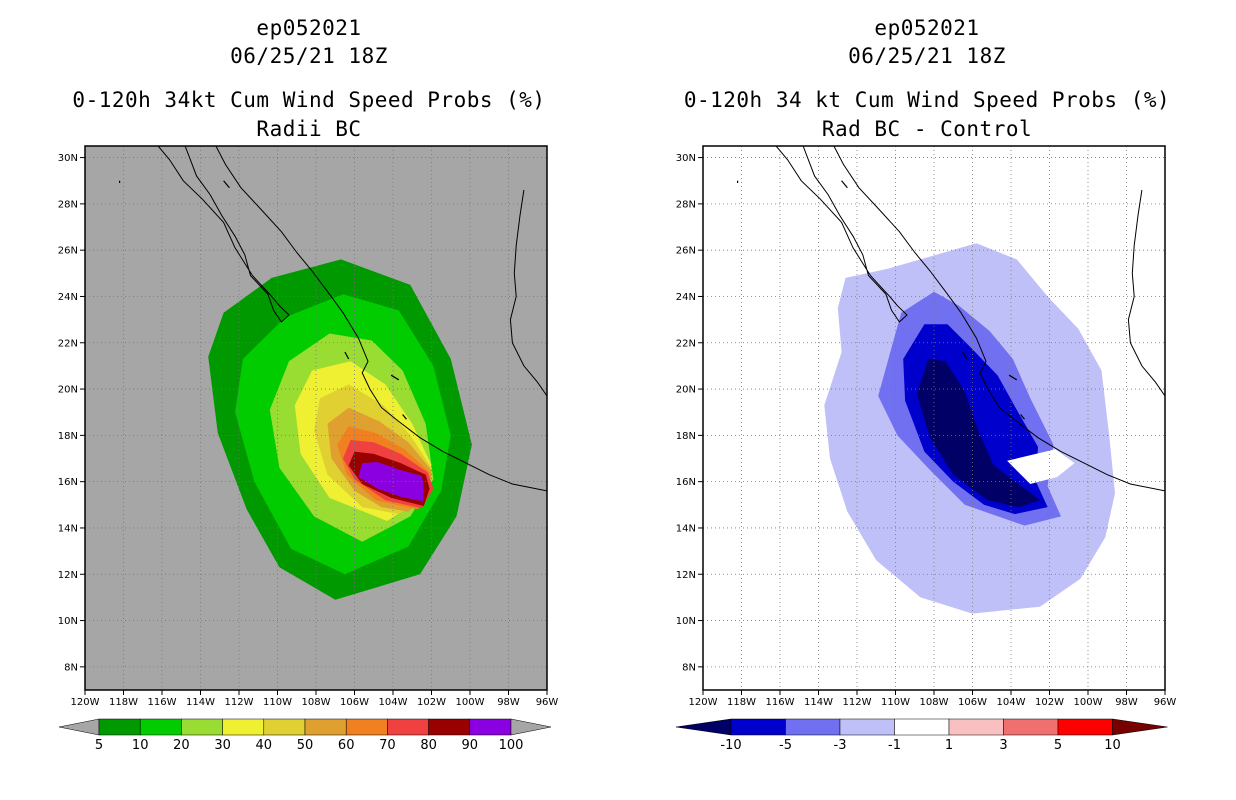  Describe the element at coordinates (387, 745) in the screenshot. I see `colorbar-label: 70` at that location.